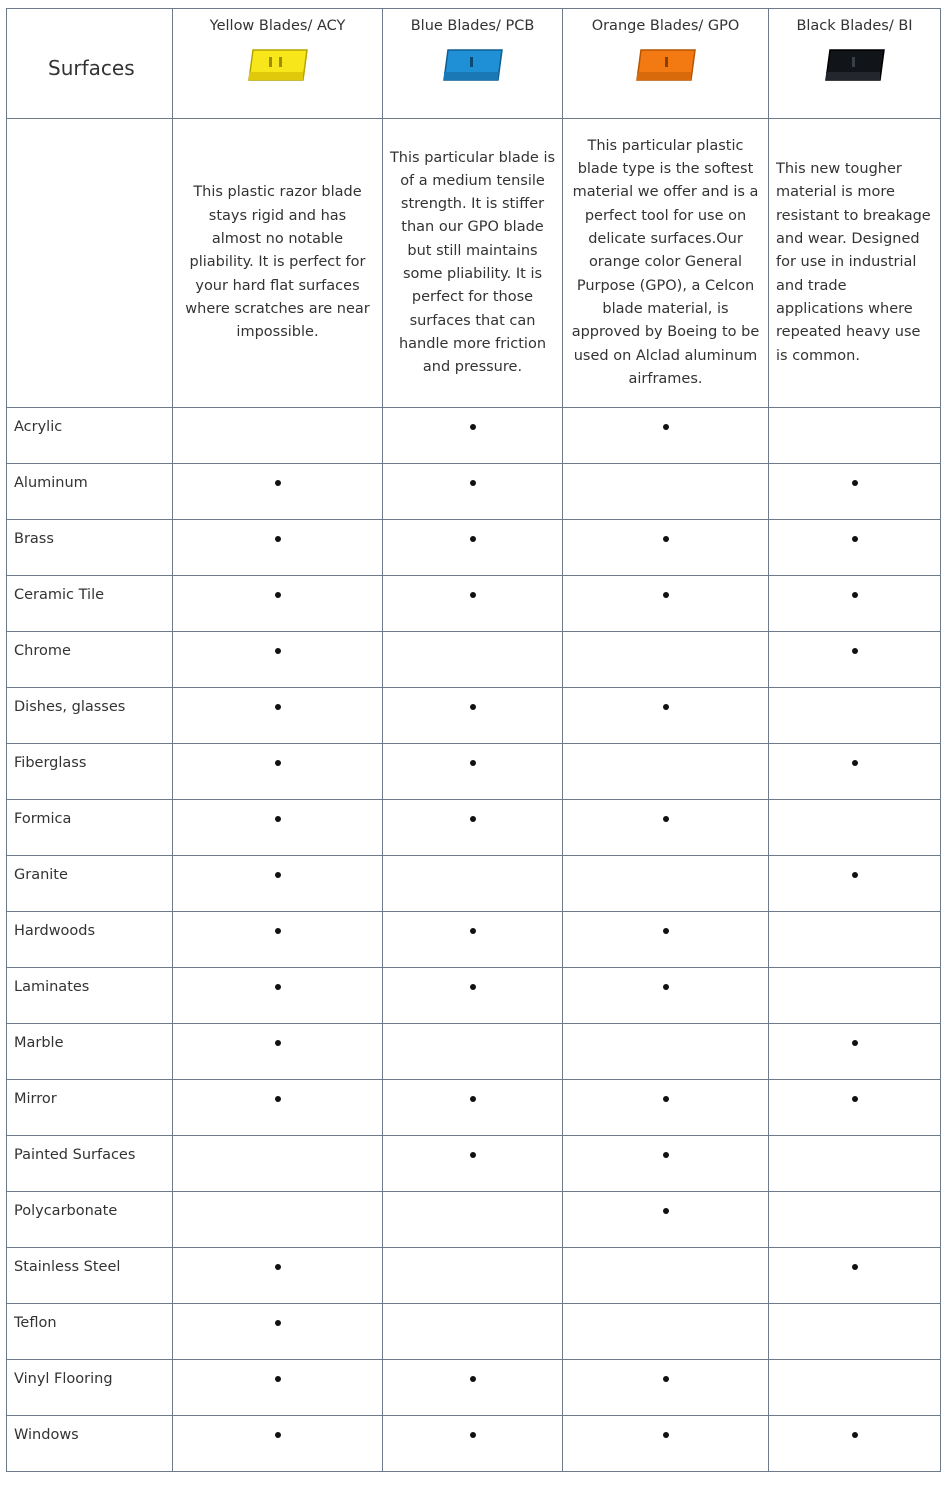  What do you see at coordinates (89, 771) in the screenshot?
I see `surface-cell: Fiberglass` at bounding box center [89, 771].